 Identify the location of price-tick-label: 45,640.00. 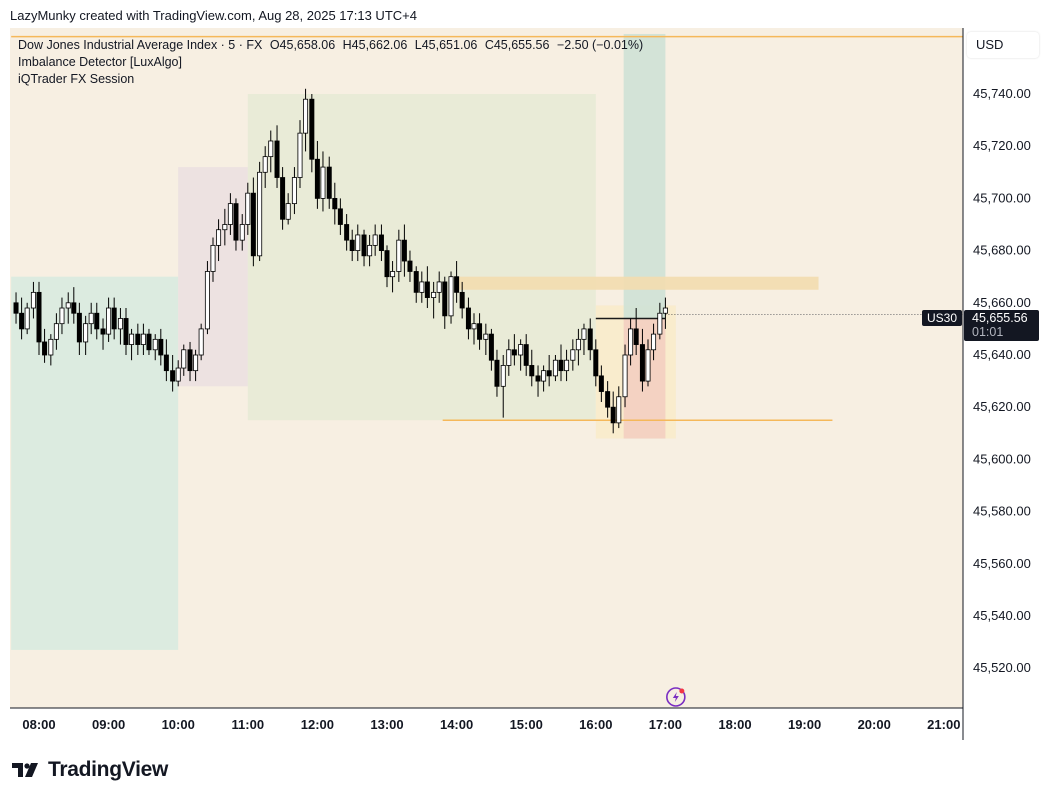
(1002, 354).